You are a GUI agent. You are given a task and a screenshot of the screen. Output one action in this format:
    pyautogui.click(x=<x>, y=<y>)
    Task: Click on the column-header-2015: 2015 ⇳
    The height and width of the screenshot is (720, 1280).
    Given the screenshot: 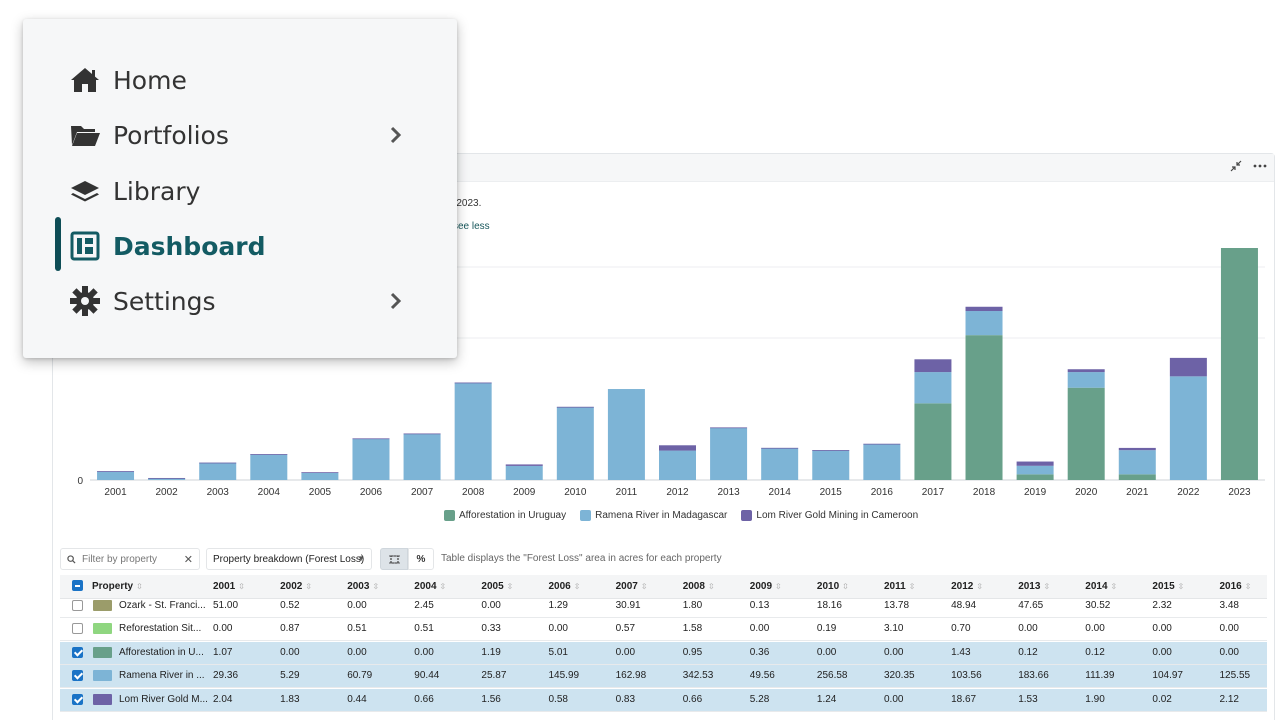 What is the action you would take?
    pyautogui.click(x=1168, y=586)
    